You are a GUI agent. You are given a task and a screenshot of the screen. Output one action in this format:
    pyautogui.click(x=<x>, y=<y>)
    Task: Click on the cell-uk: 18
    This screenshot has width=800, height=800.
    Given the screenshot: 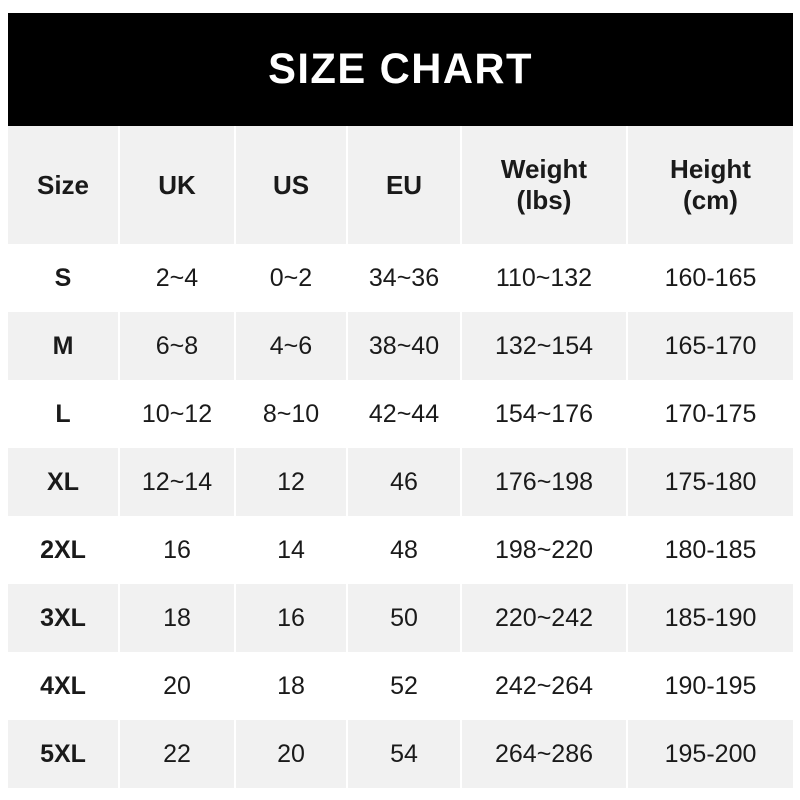 What is the action you would take?
    pyautogui.click(x=177, y=618)
    